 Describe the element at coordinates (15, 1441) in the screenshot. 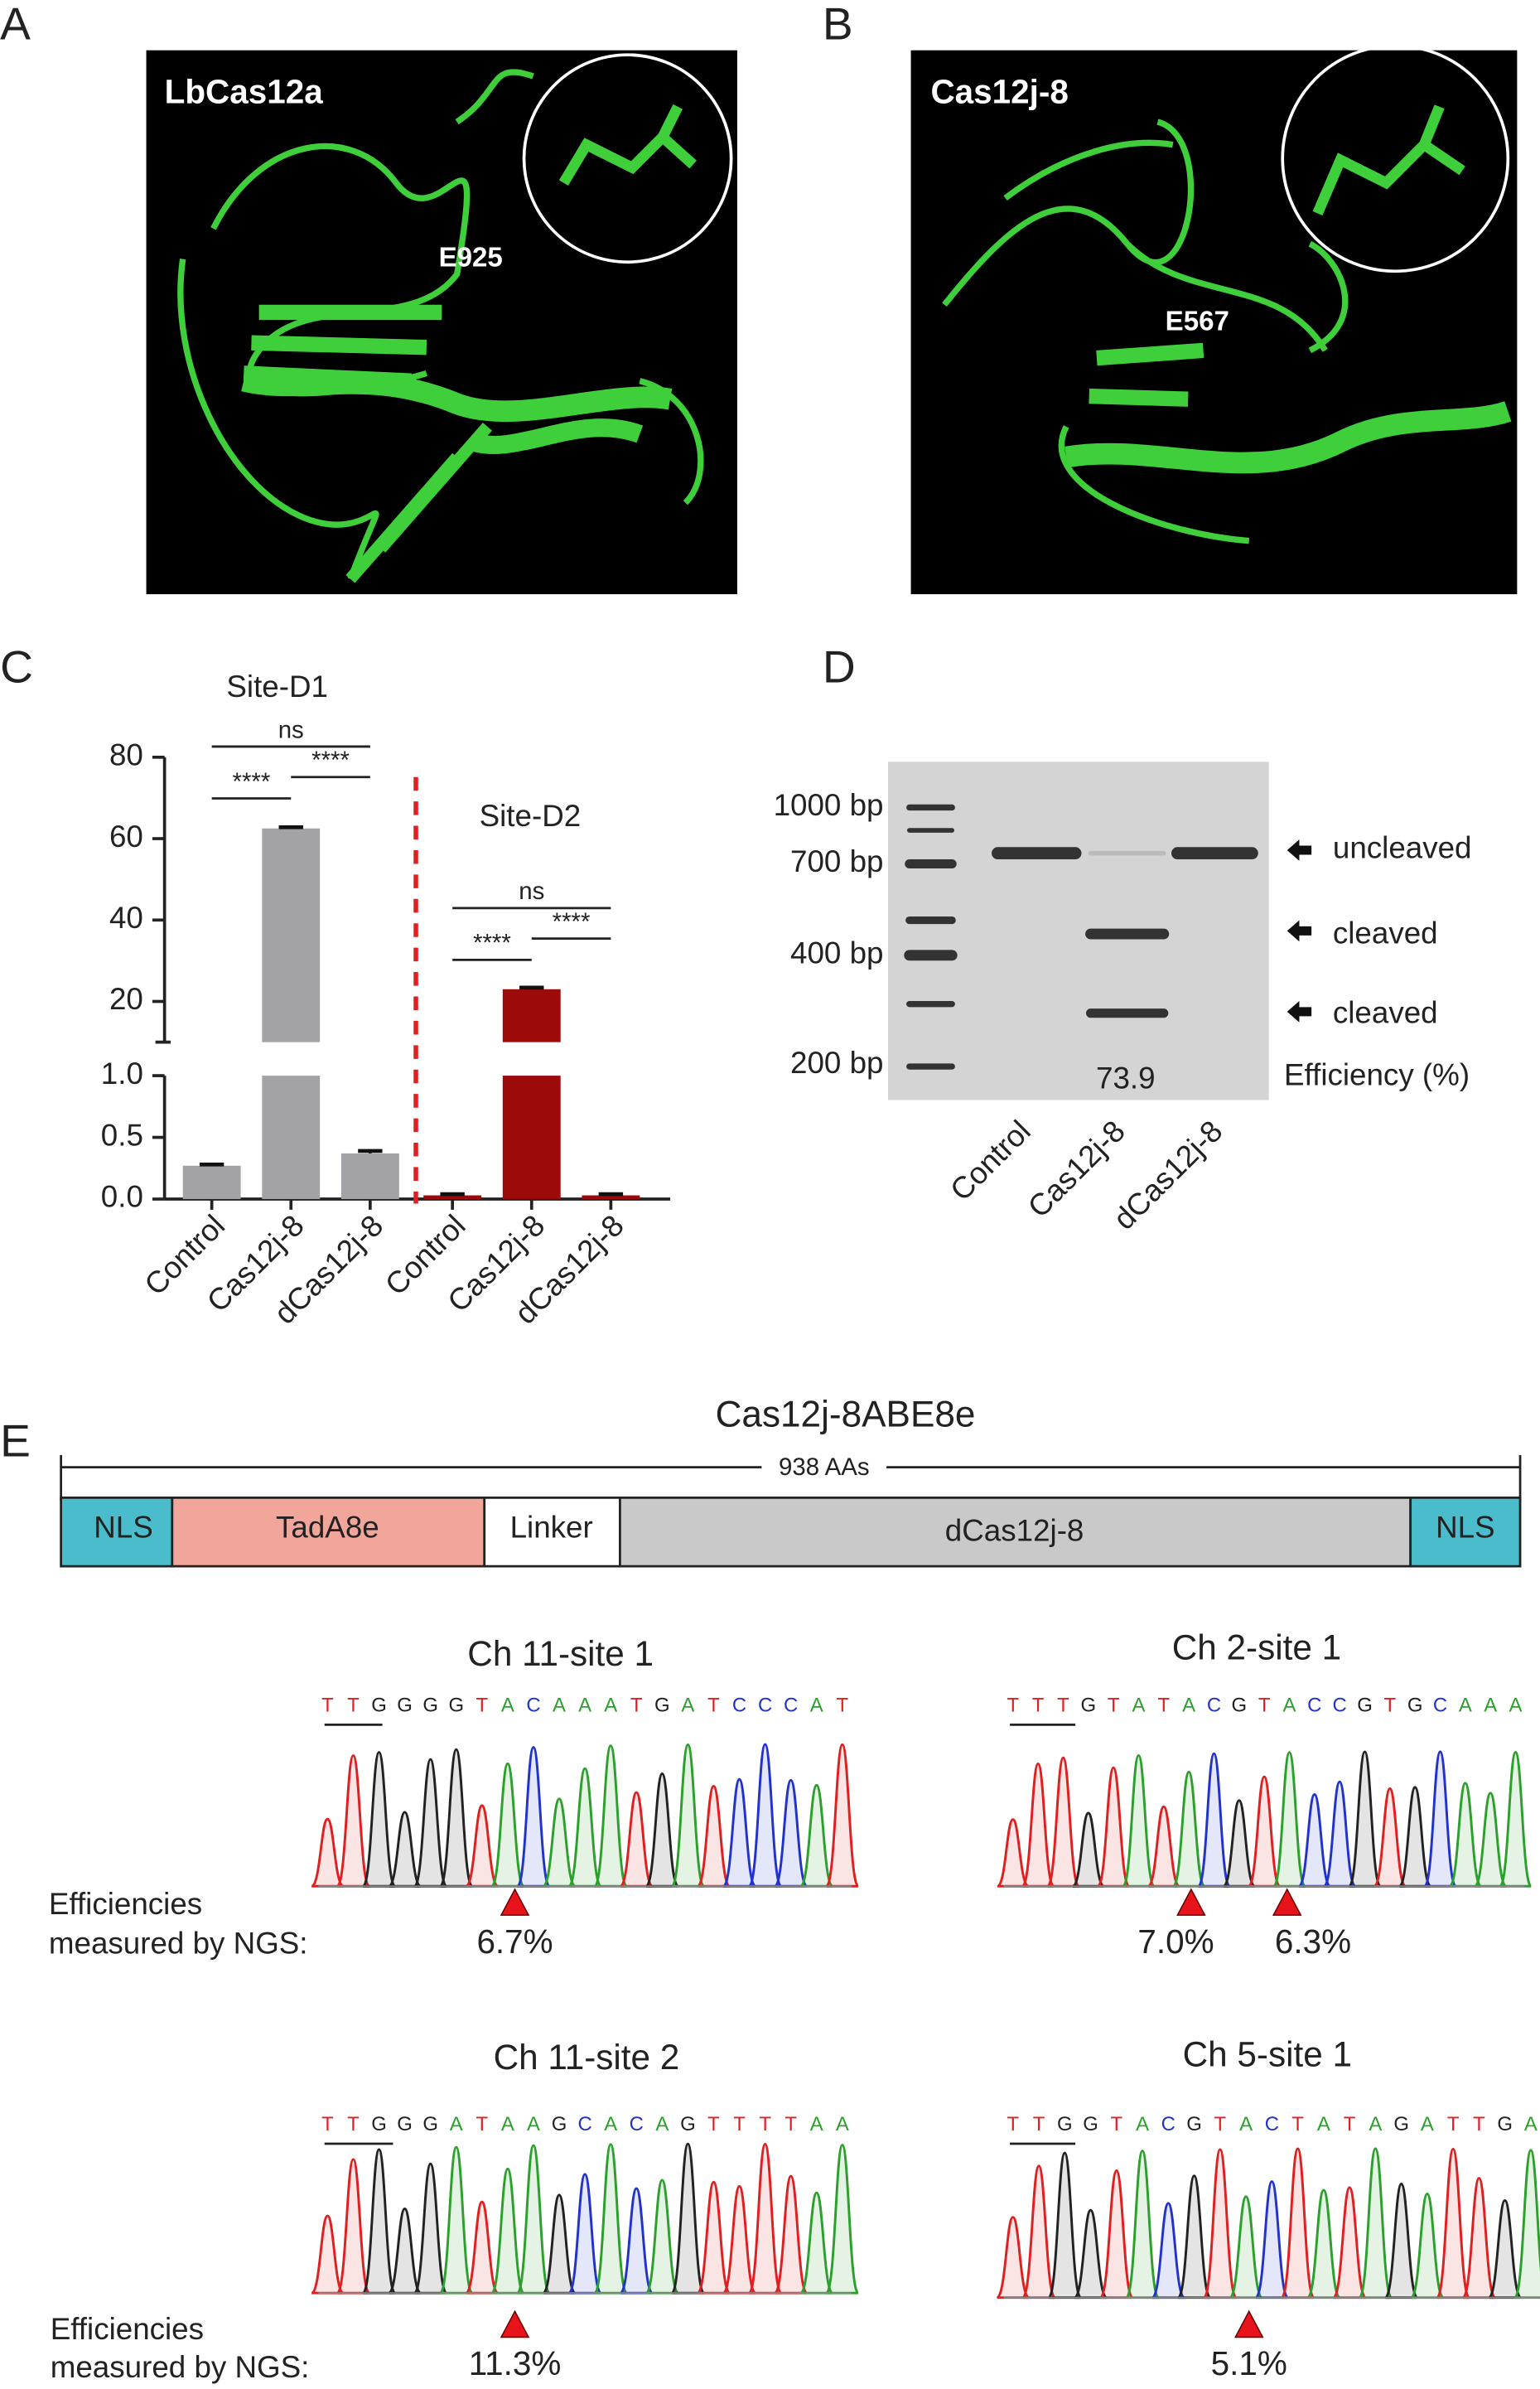

I see `panel-label: E` at that location.